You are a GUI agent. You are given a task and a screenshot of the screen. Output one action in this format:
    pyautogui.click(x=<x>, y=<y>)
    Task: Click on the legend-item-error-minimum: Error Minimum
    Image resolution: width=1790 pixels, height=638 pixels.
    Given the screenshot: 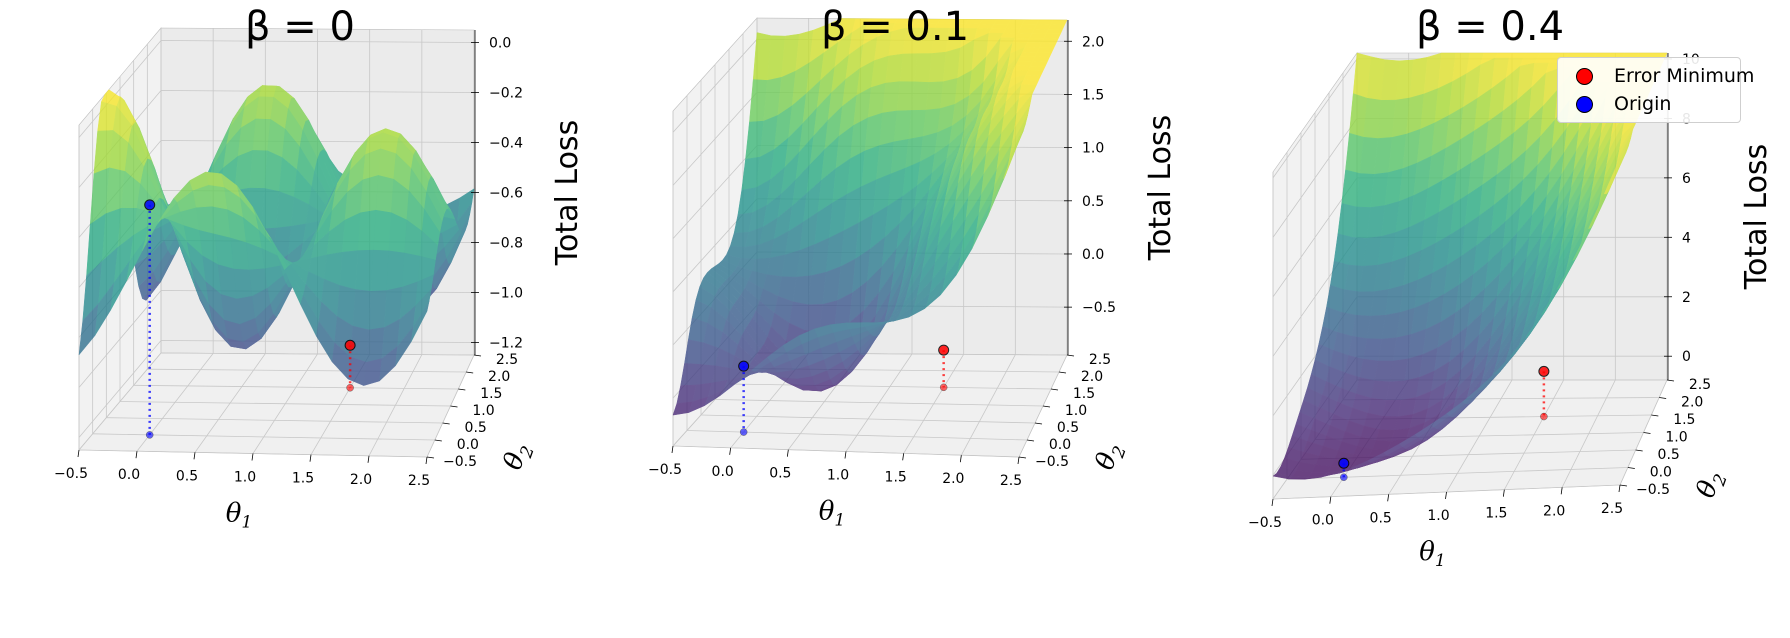 What is the action you would take?
    pyautogui.click(x=1665, y=76)
    